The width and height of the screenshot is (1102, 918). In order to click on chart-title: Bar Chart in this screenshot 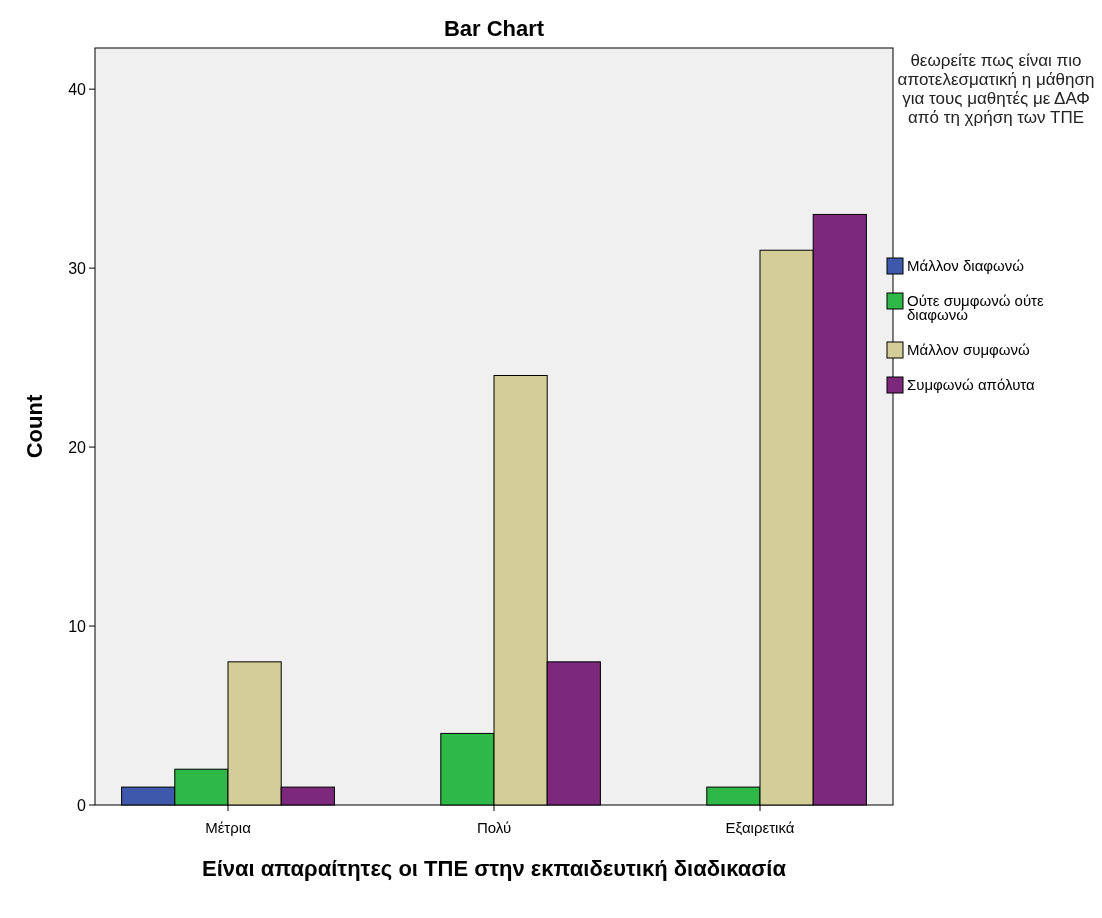, I will do `click(494, 28)`.